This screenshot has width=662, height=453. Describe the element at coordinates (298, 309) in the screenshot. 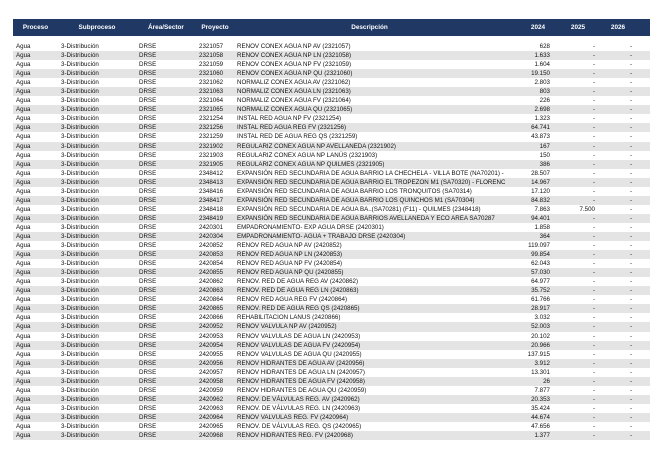

I see `table-cell: RENOV. RED DE AGUA REG QS (2420865)` at that location.